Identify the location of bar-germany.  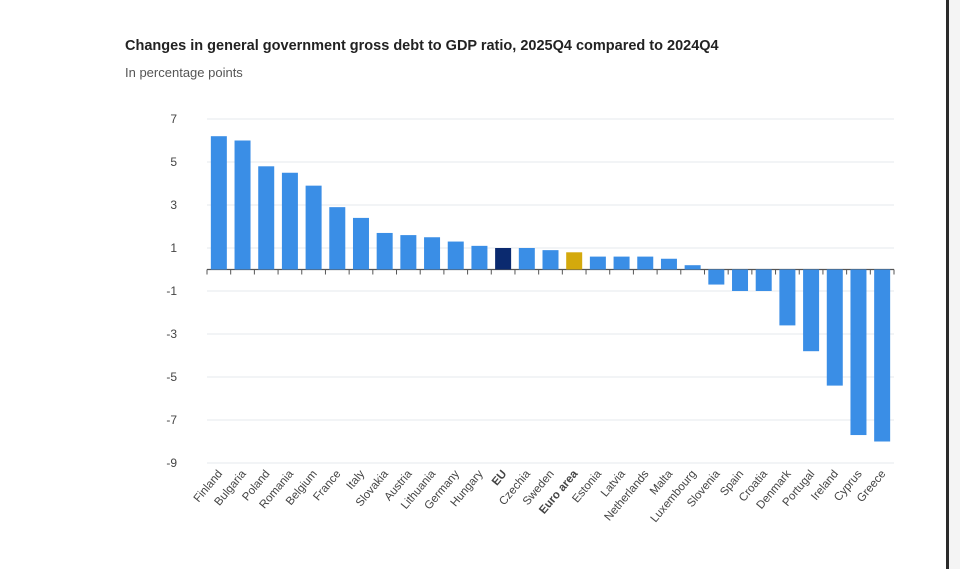
(455, 255).